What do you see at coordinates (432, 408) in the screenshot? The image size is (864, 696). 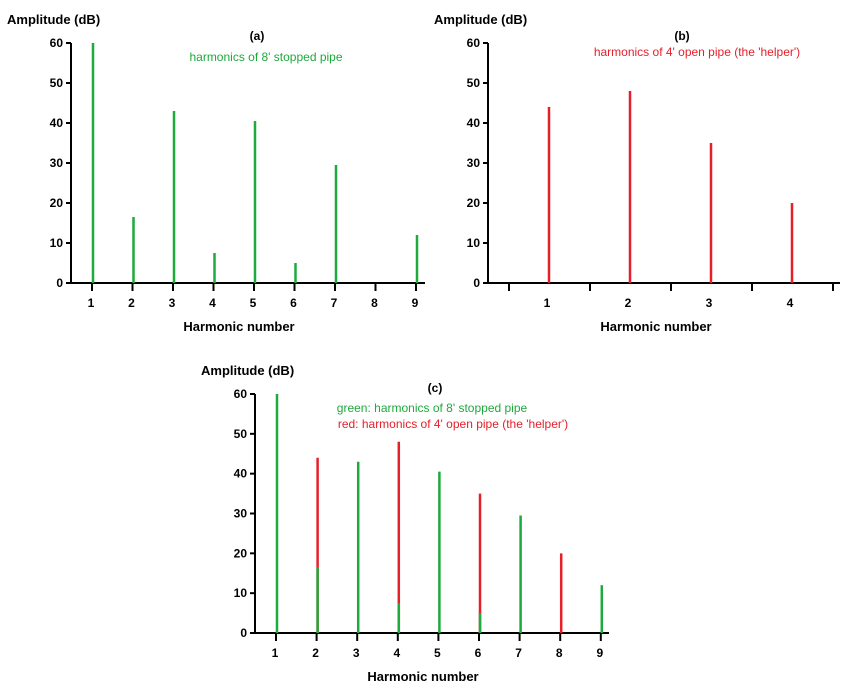 I see `annotation-green: green: harmonics of 8' stopped pipe` at bounding box center [432, 408].